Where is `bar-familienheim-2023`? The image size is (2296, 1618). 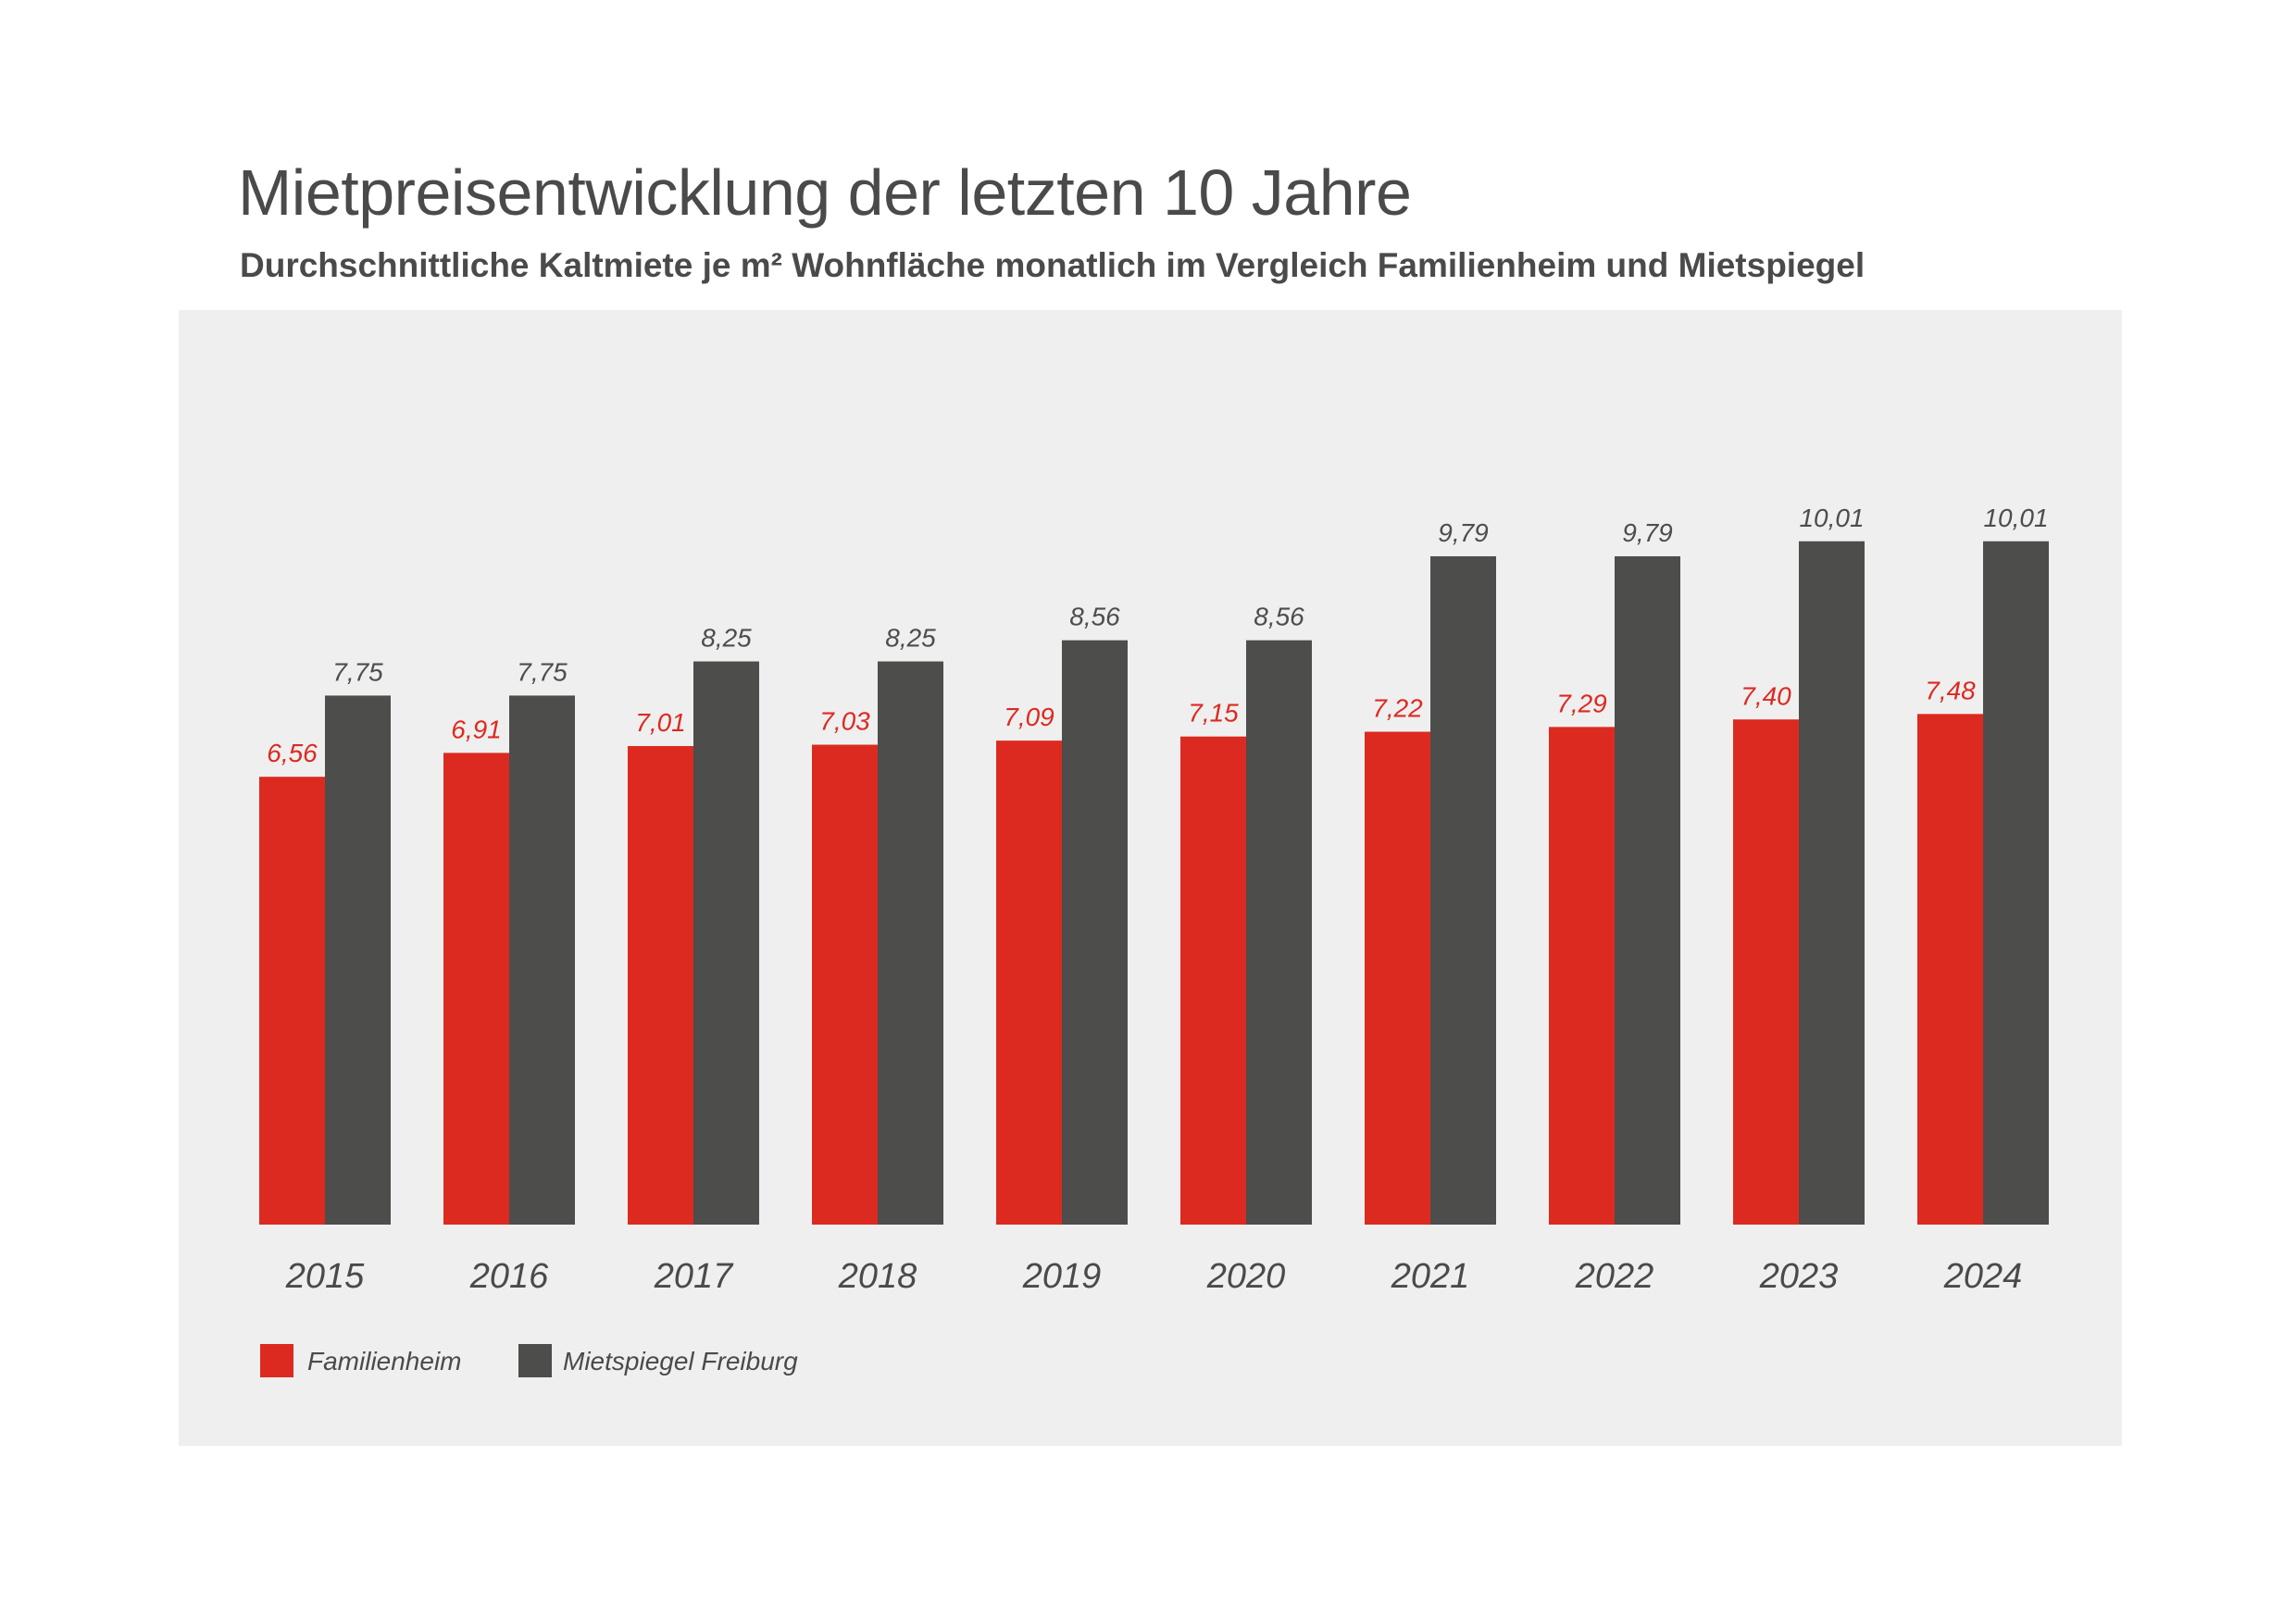 bar-familienheim-2023 is located at coordinates (1766, 972).